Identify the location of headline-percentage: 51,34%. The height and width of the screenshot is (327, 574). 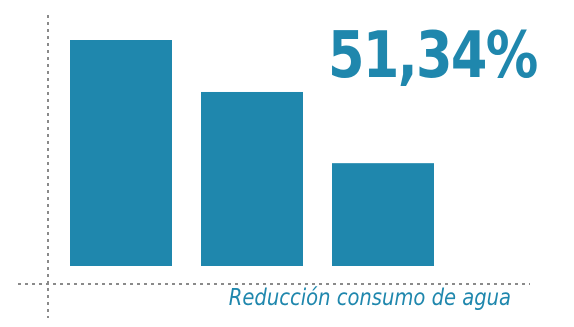
(433, 56).